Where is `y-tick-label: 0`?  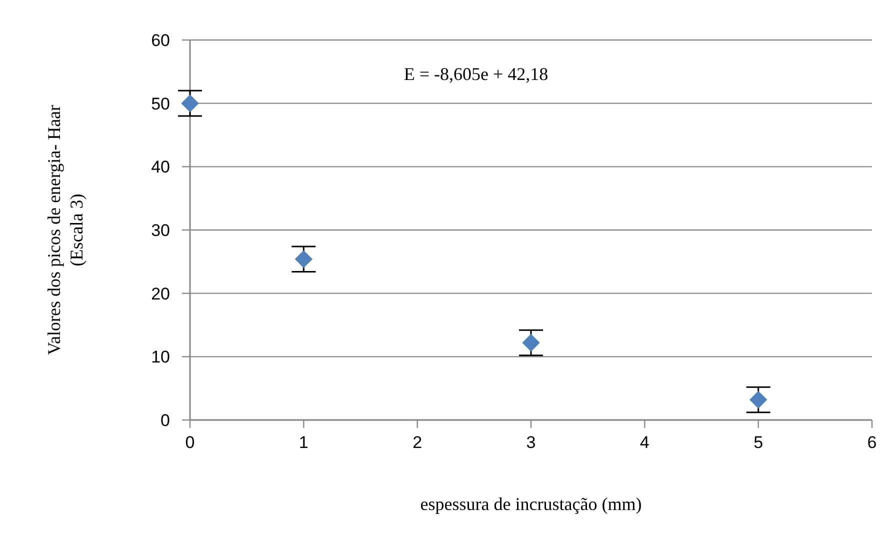 y-tick-label: 0 is located at coordinates (165, 420).